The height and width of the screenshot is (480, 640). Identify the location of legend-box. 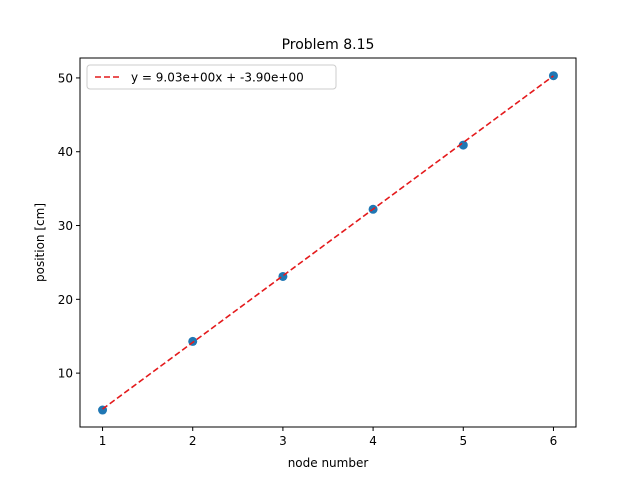
(211, 77).